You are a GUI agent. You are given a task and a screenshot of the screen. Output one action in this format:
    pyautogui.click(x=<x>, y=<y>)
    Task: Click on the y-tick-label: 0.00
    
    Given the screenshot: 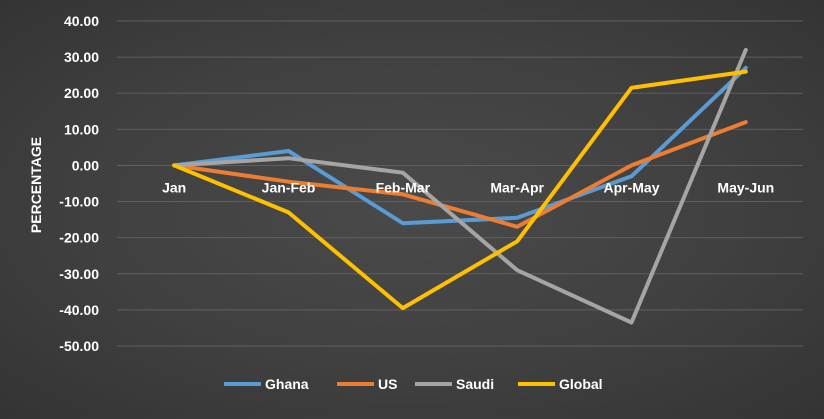 What is the action you would take?
    pyautogui.click(x=85, y=165)
    